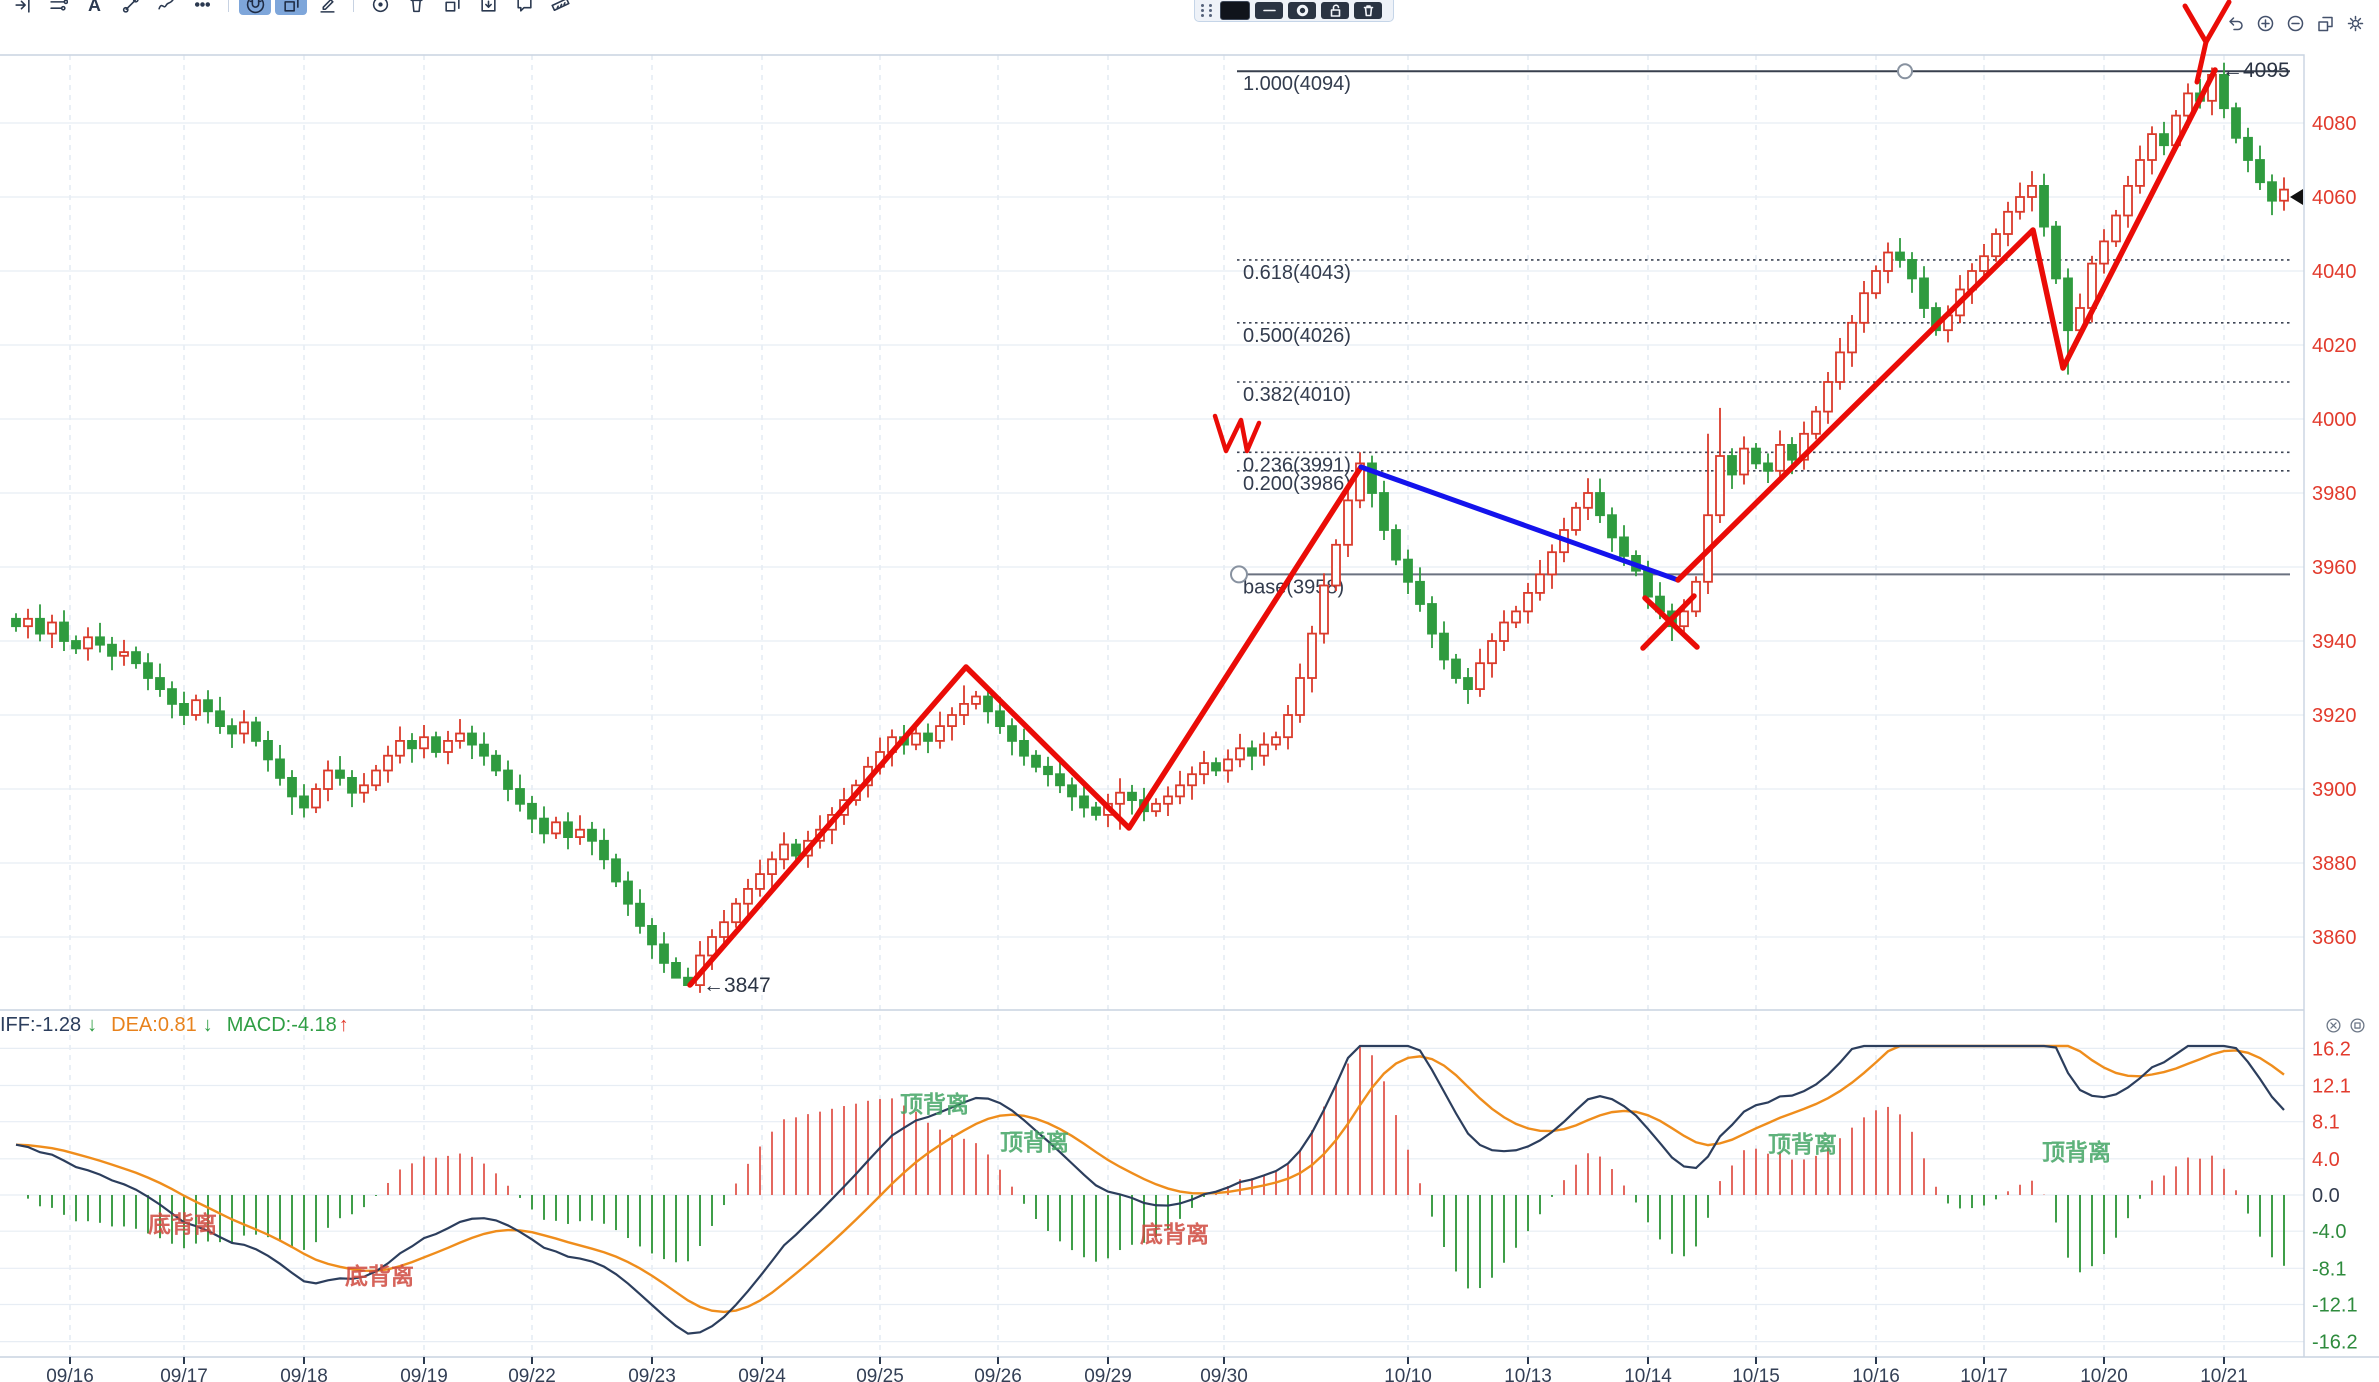 The image size is (2379, 1382). Describe the element at coordinates (2265, 23) in the screenshot. I see `zoom-in-icon` at that location.